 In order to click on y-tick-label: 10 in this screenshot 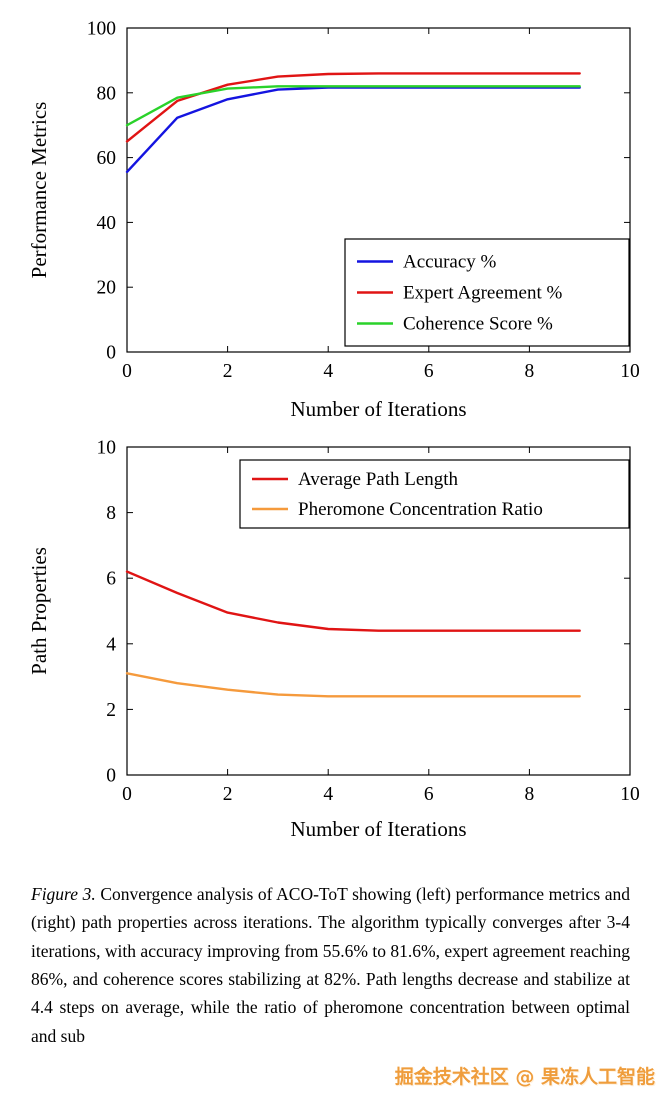, I will do `click(107, 448)`.